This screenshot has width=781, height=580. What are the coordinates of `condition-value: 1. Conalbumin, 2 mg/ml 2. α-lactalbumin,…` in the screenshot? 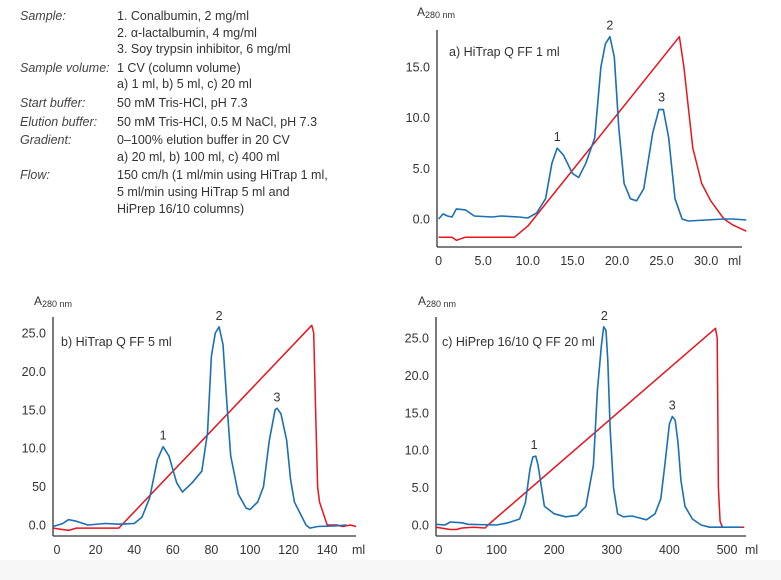 It's located at (204, 33).